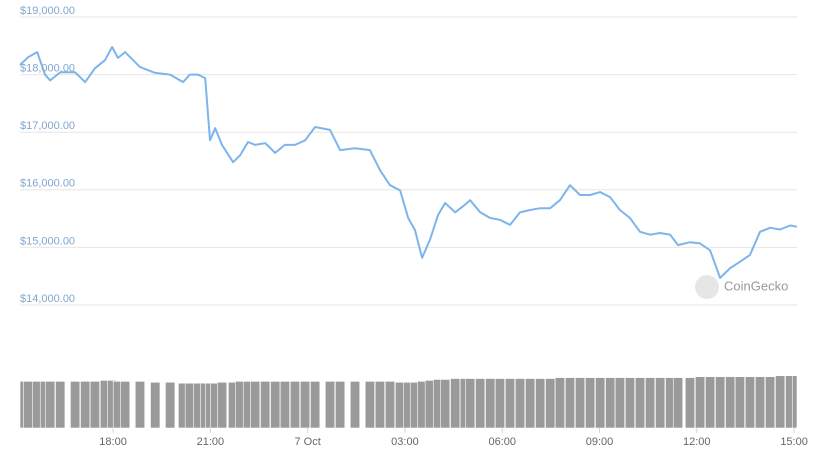 This screenshot has height=460, width=815. Describe the element at coordinates (794, 442) in the screenshot. I see `x-tick-label: 15:00` at that location.